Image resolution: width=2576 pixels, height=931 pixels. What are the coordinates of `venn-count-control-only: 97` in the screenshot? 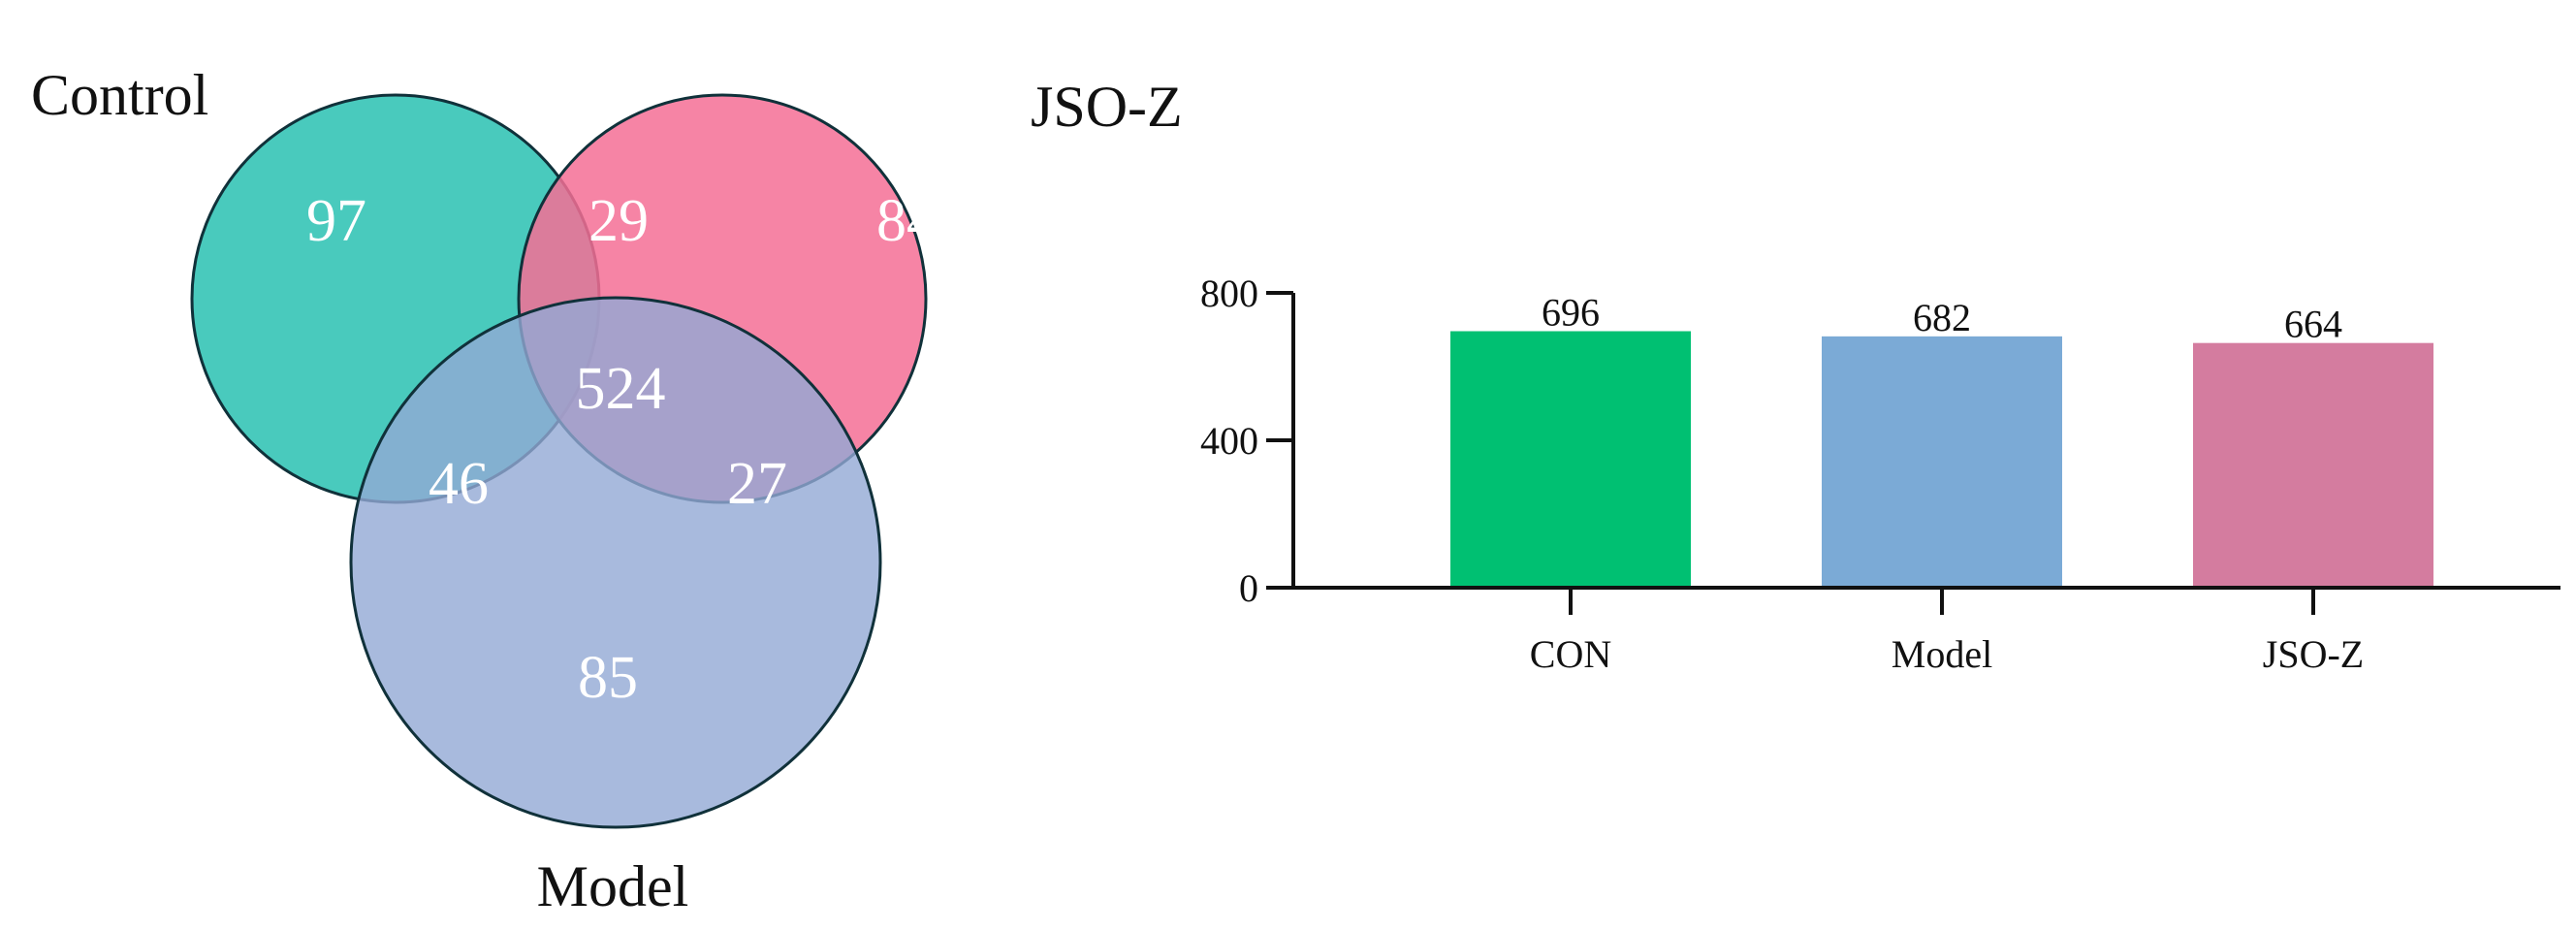 It's located at (336, 221).